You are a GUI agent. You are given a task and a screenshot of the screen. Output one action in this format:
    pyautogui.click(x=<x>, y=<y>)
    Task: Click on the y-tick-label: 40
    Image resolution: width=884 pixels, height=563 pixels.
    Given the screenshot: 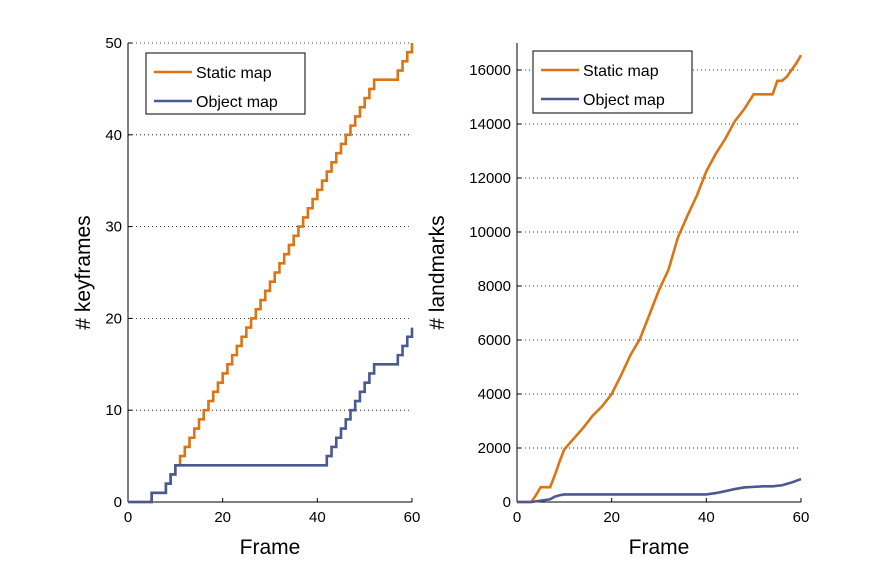 What is the action you would take?
    pyautogui.click(x=113, y=135)
    